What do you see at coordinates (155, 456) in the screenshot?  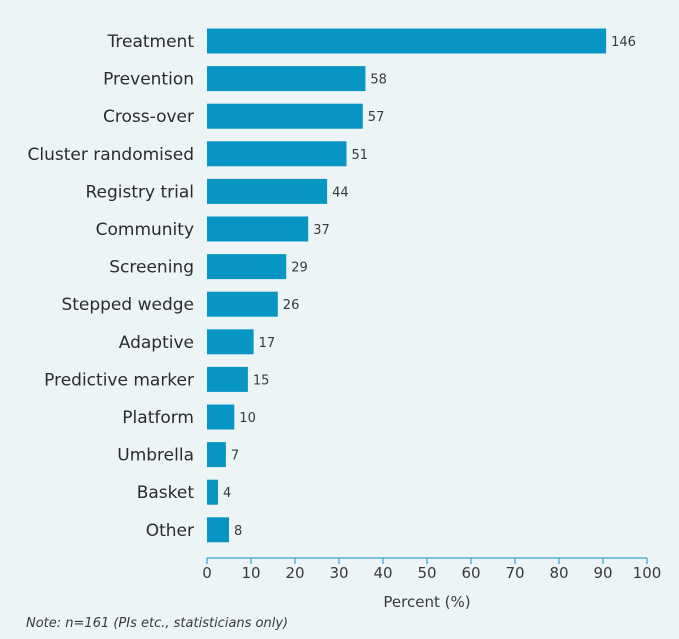 I see `category-label: Umbrella` at bounding box center [155, 456].